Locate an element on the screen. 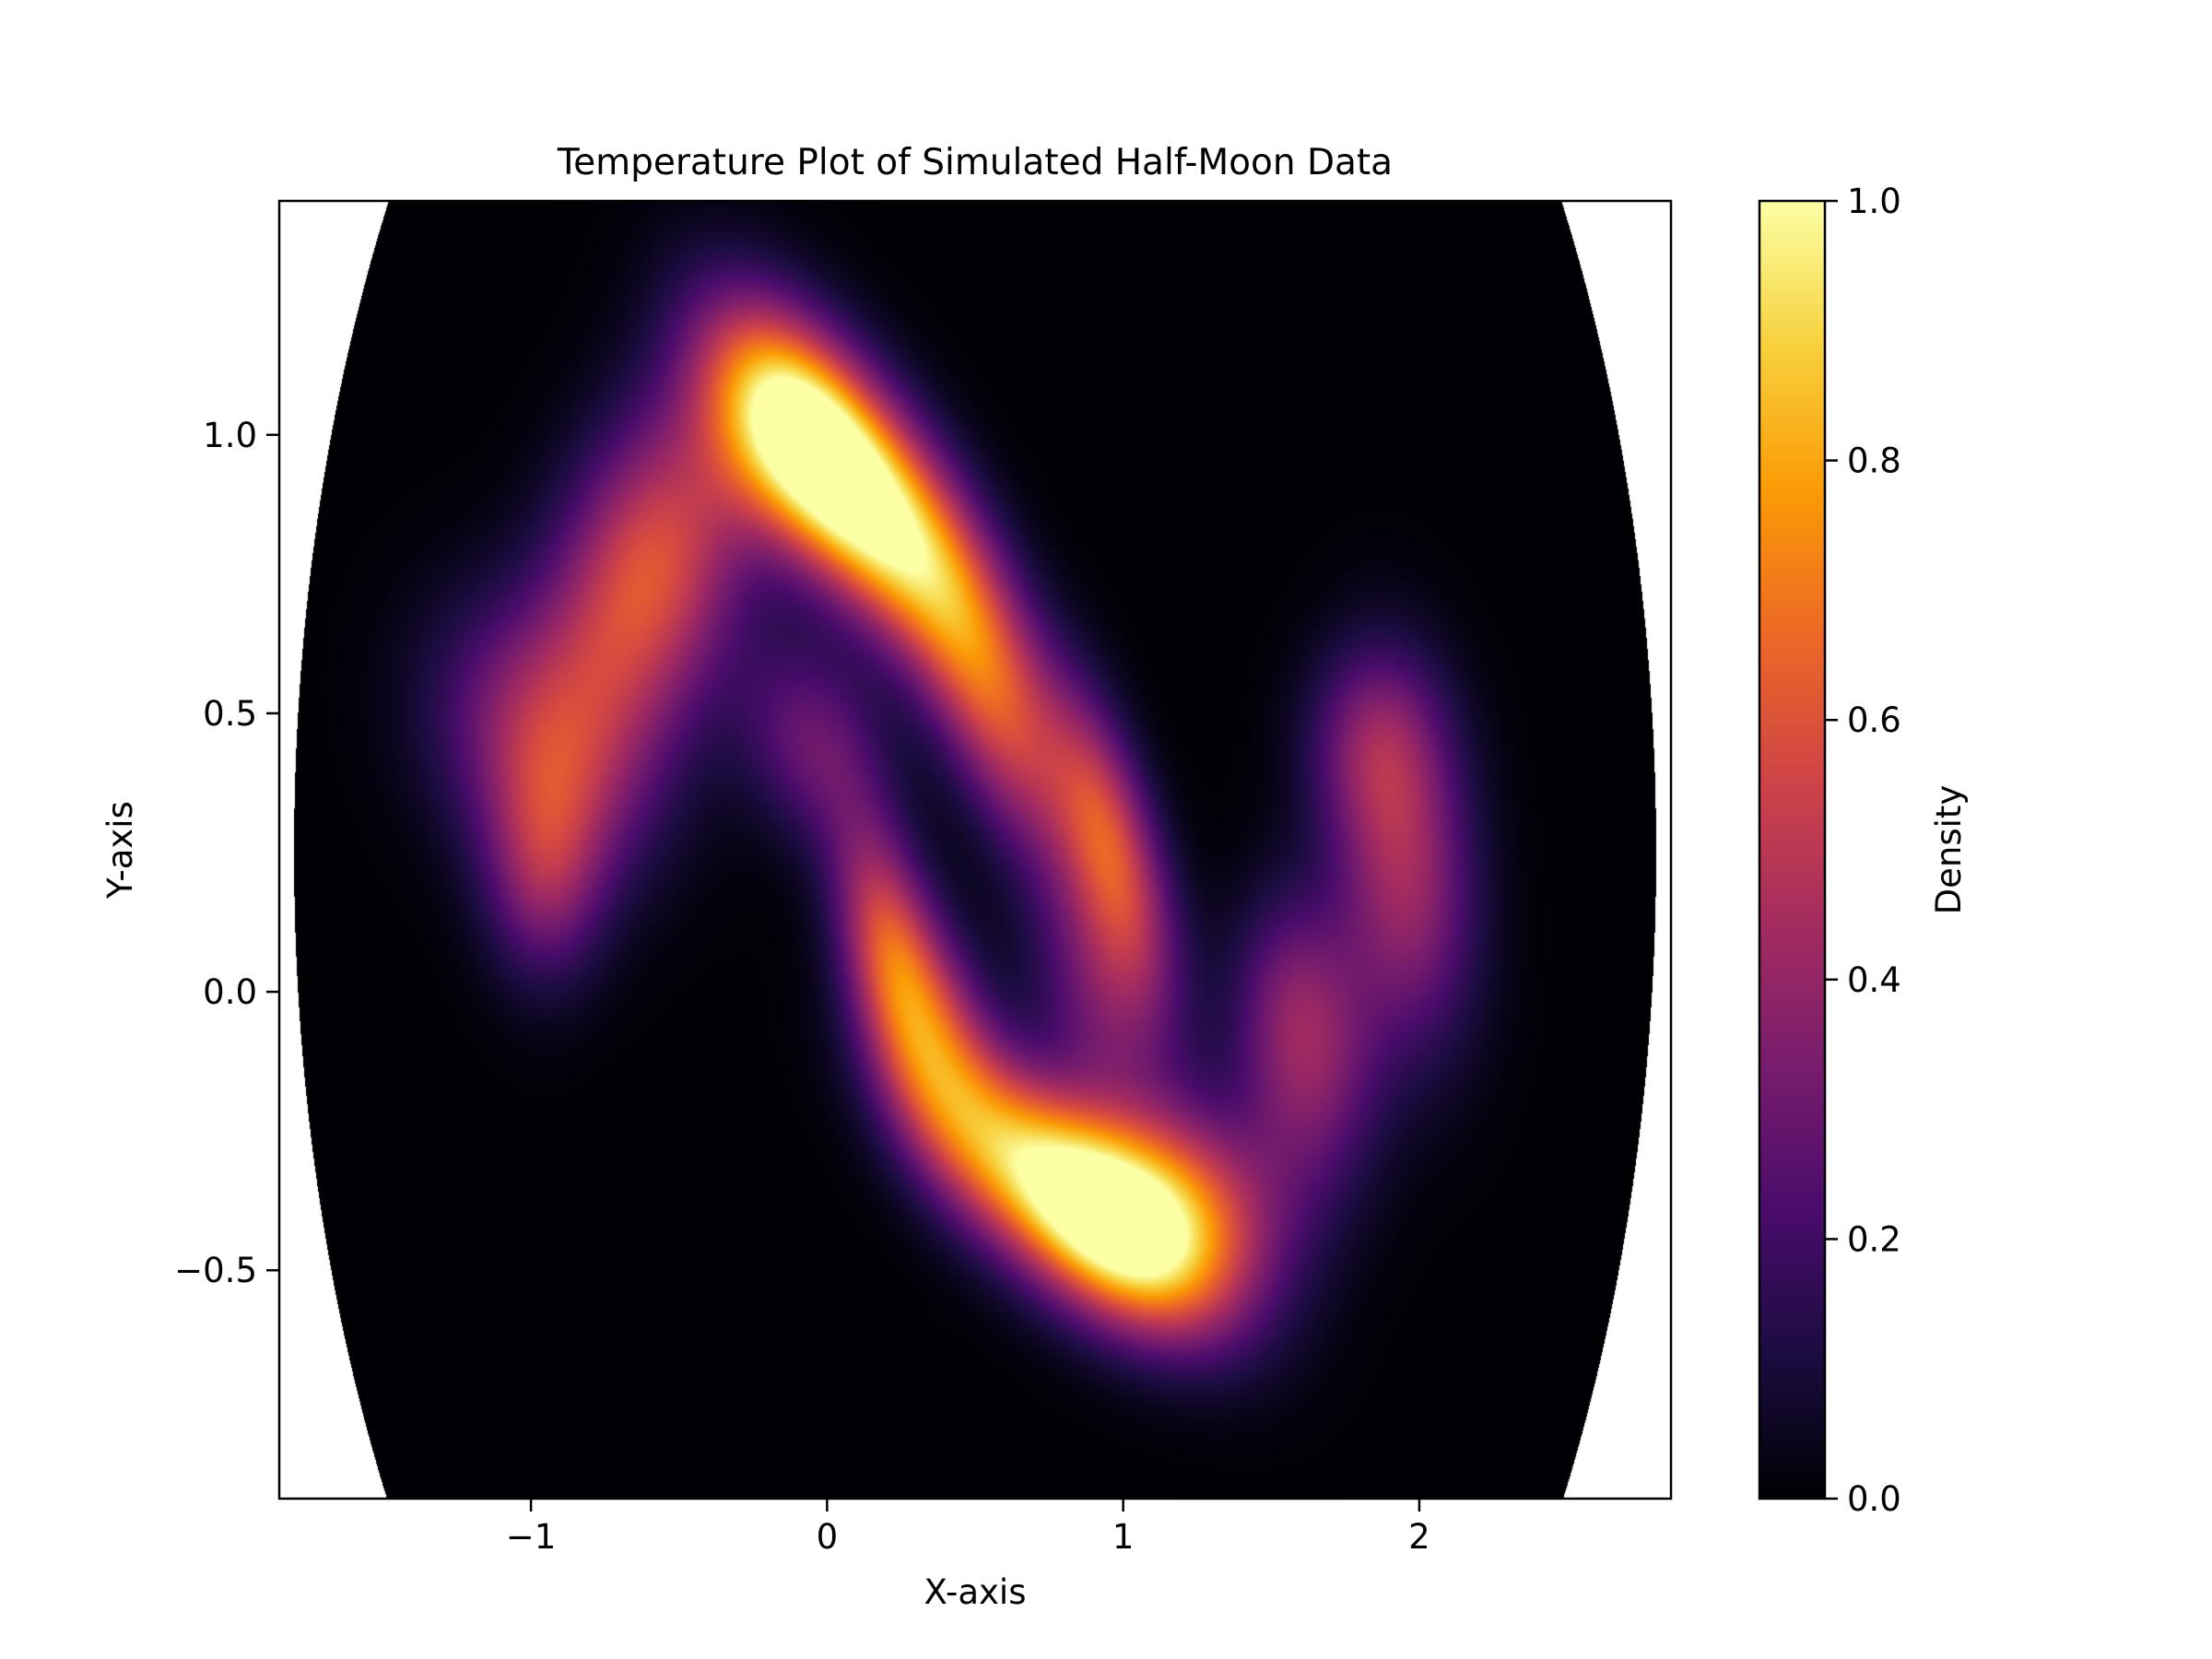  x-tick-label: 2 is located at coordinates (1419, 1537).